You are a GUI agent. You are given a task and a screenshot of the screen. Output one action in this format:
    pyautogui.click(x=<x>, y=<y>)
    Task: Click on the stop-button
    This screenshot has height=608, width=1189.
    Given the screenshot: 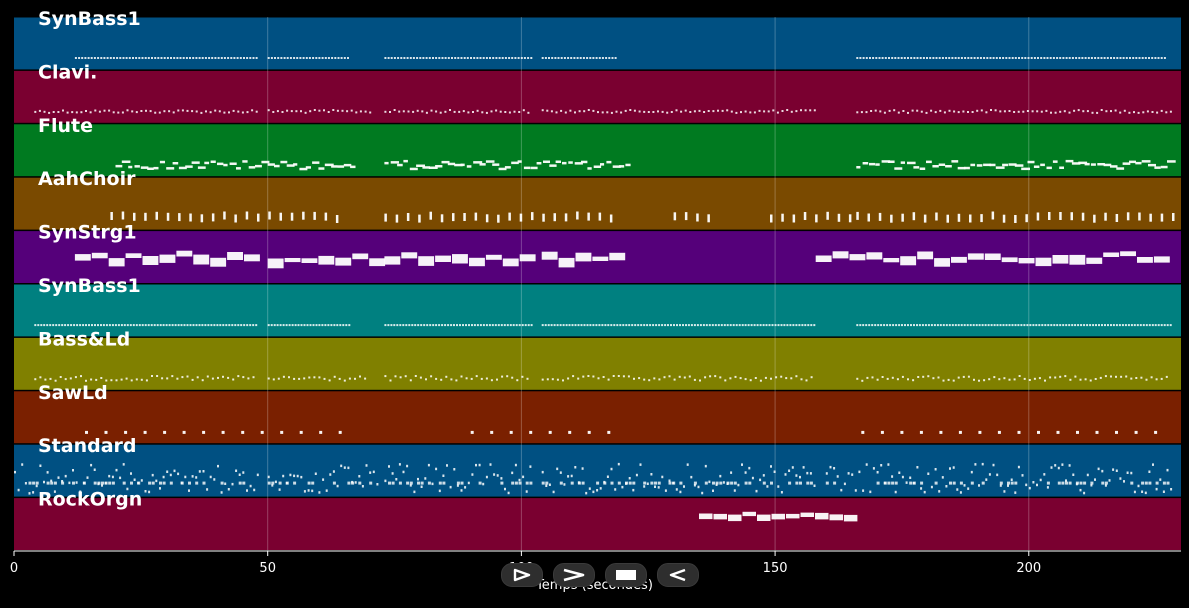 What is the action you would take?
    pyautogui.click(x=626, y=575)
    